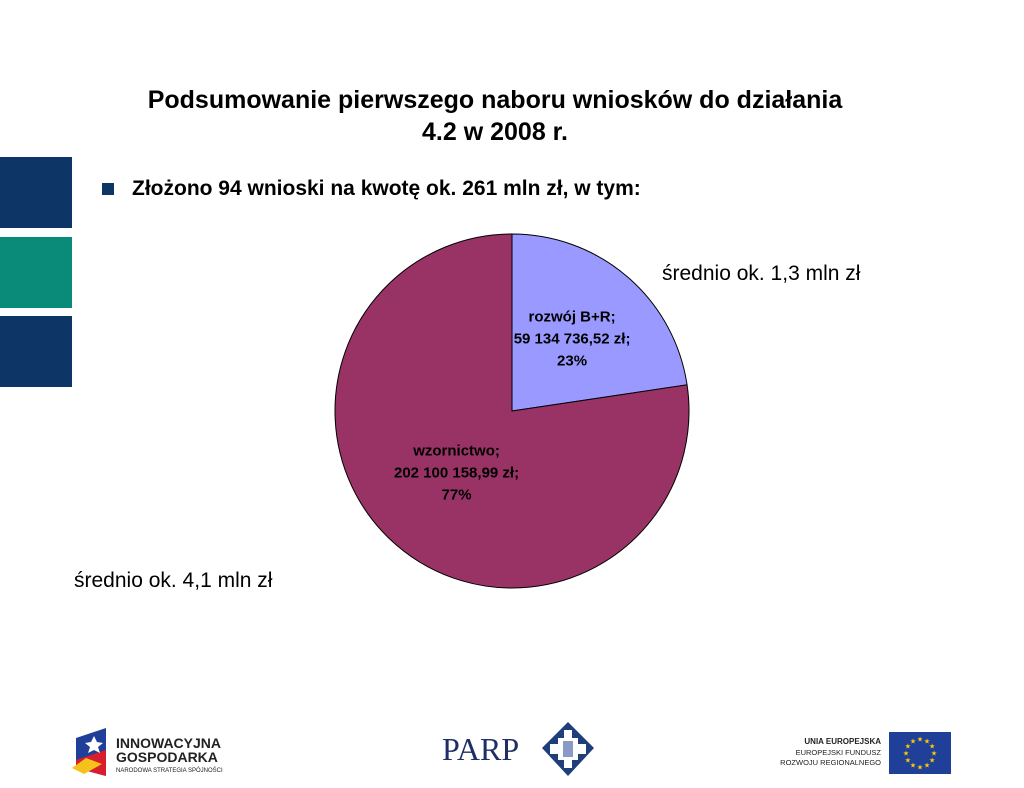 This screenshot has height=788, width=1024. Describe the element at coordinates (168, 743) in the screenshot. I see `ig-line1: INNOWACYJNA` at that location.